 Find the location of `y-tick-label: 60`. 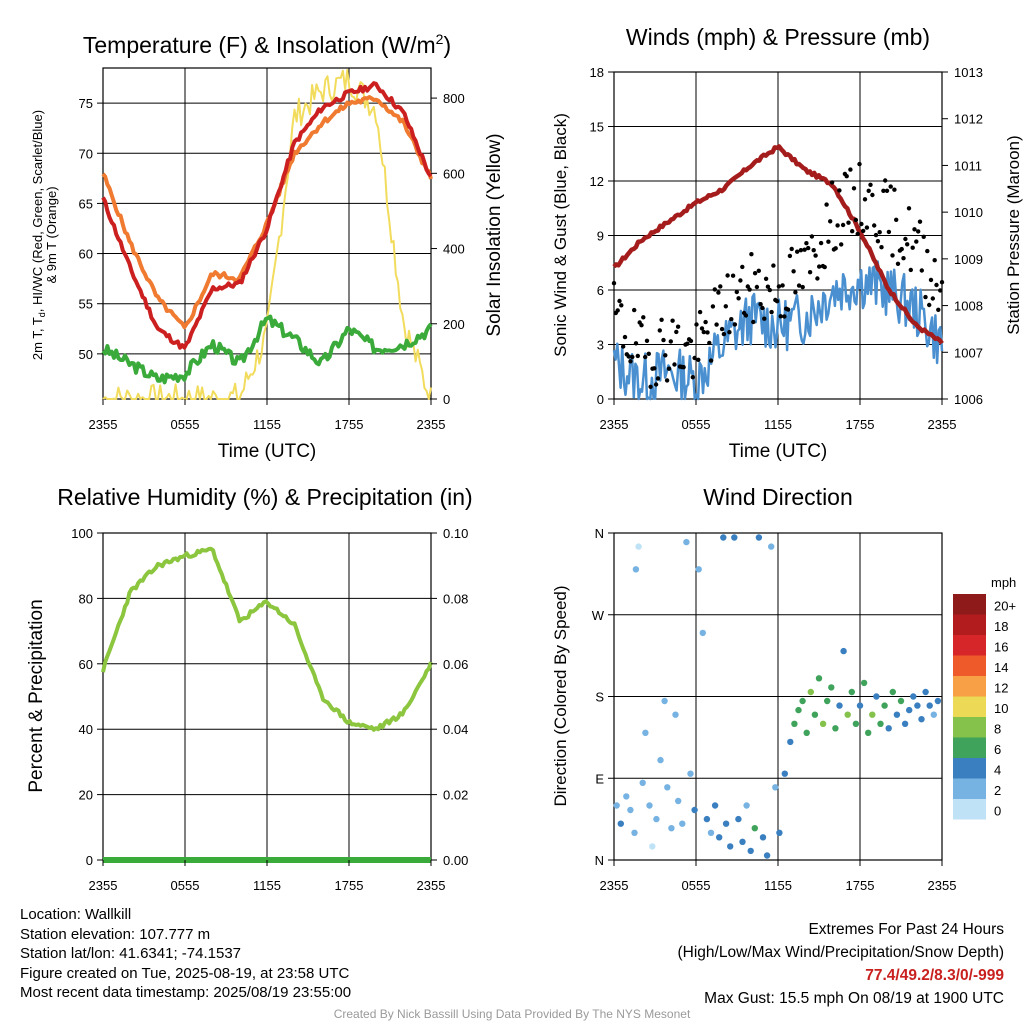

y-tick-label: 60 is located at coordinates (86, 254).